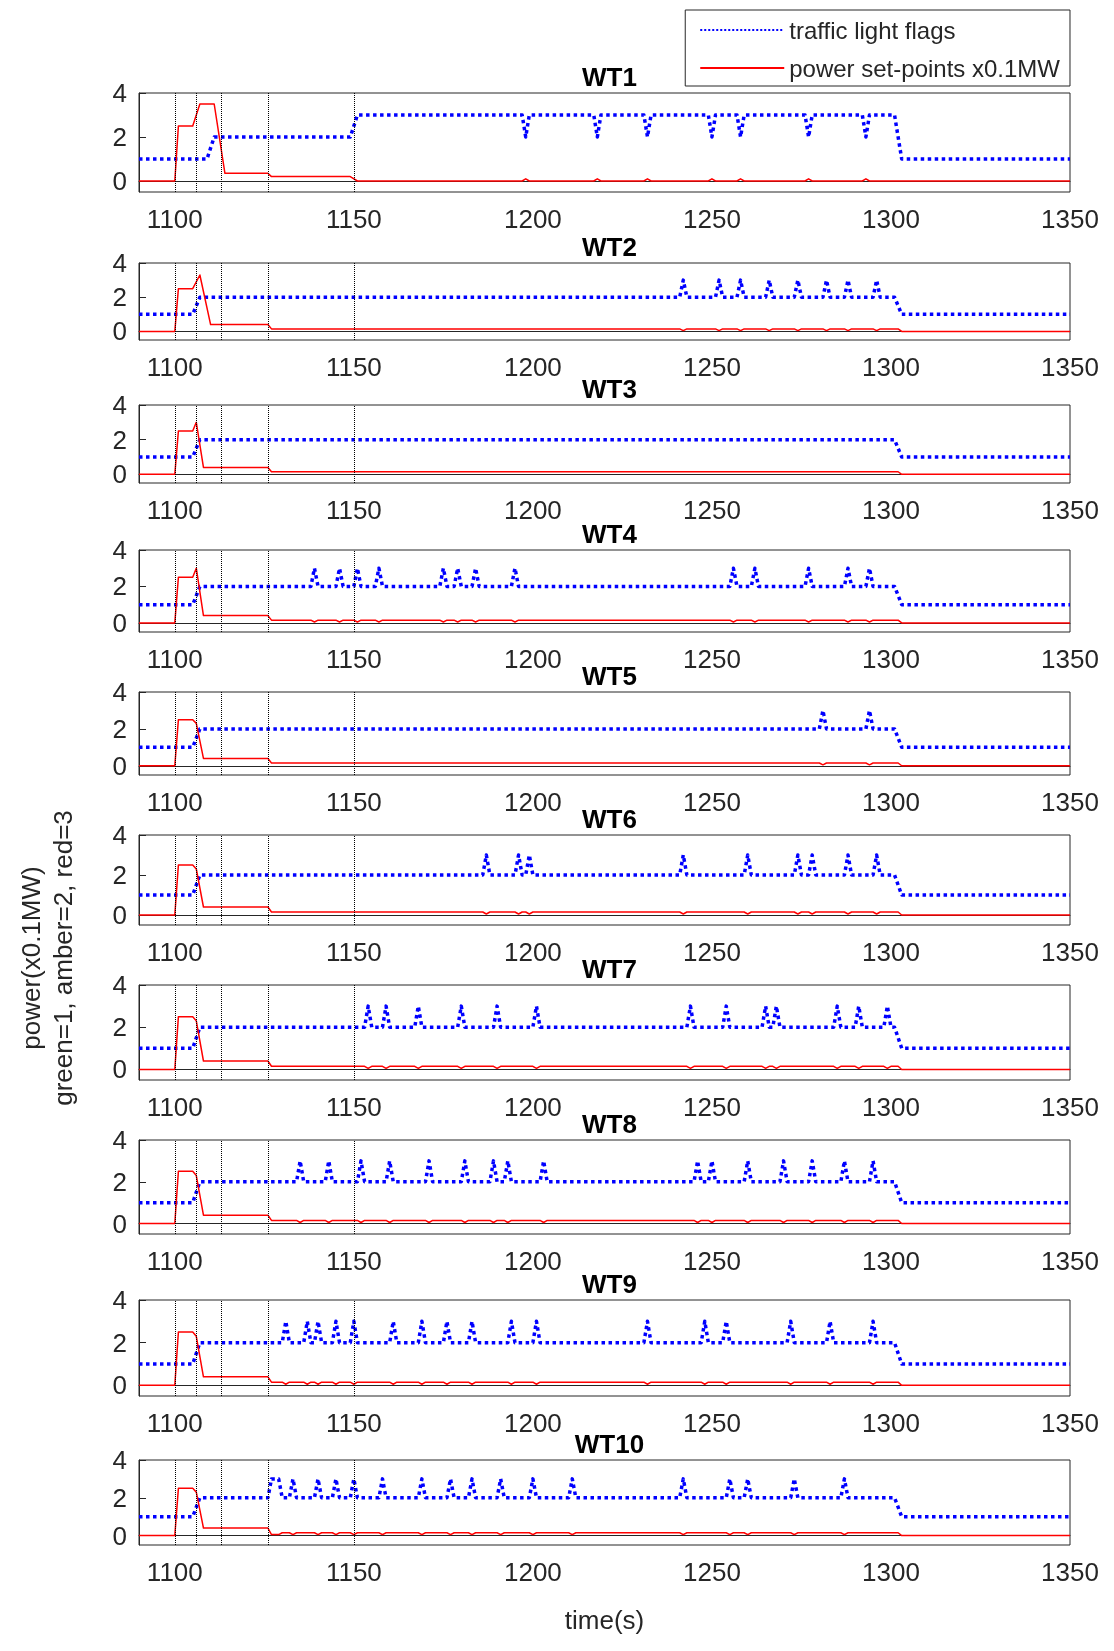 The image size is (1114, 1651). Describe the element at coordinates (609, 247) in the screenshot. I see `chart-title: WT2` at that location.